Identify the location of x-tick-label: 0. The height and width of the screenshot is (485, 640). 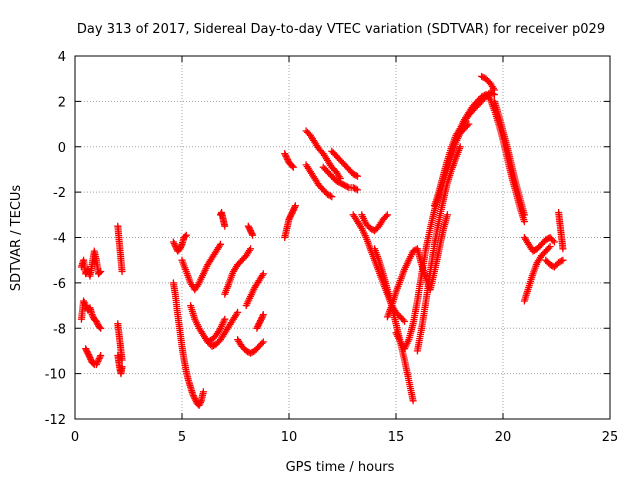
(75, 437).